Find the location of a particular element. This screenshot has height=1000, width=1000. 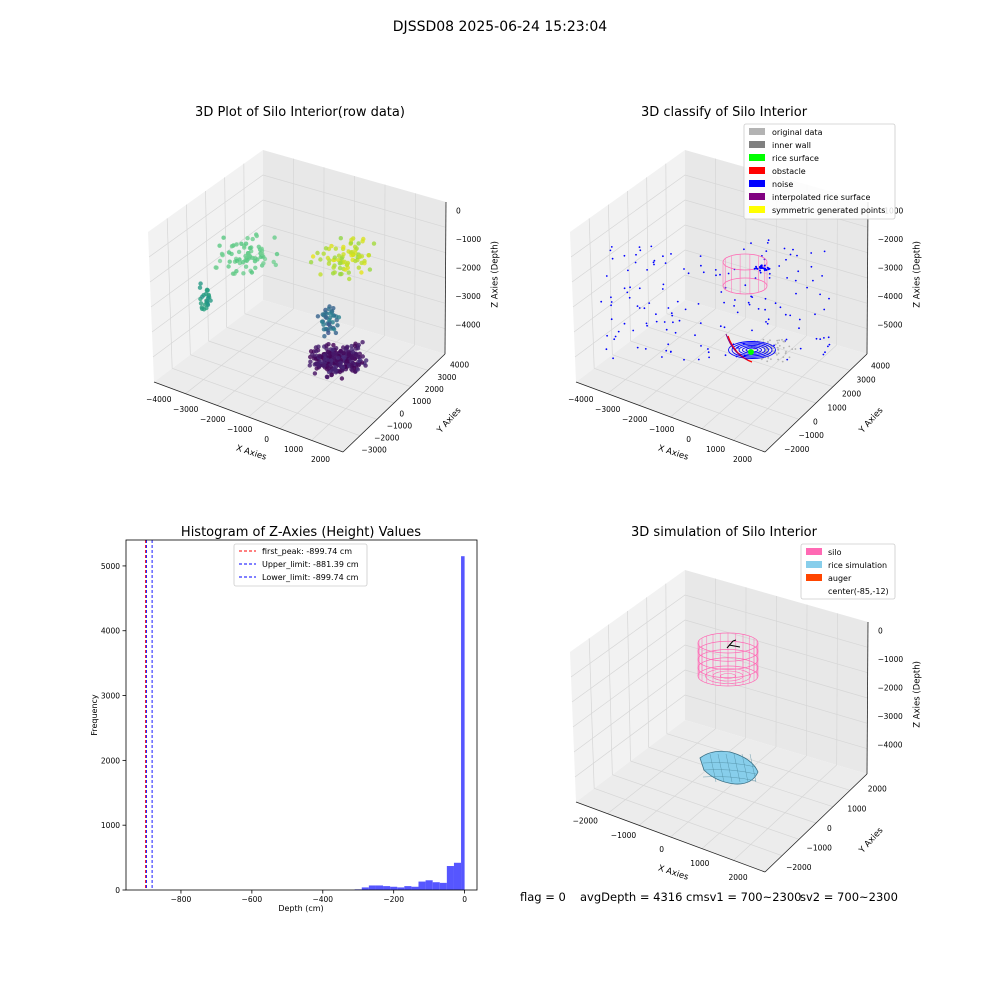

cls-z-tick-label: −2000 is located at coordinates (891, 239).